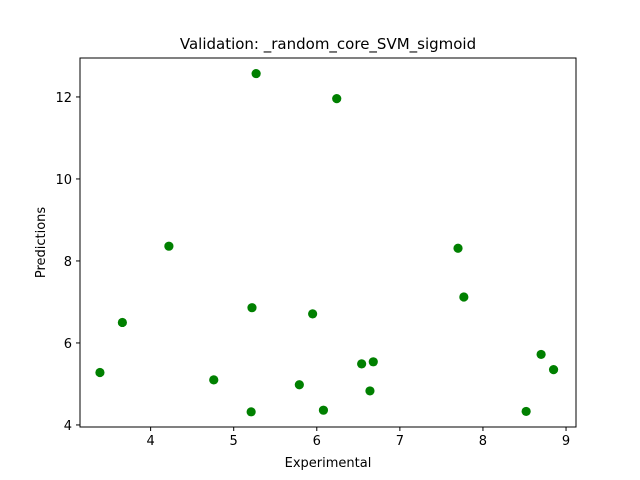 This screenshot has width=640, height=480. Describe the element at coordinates (566, 441) in the screenshot. I see `x-tick-label: 9` at that location.